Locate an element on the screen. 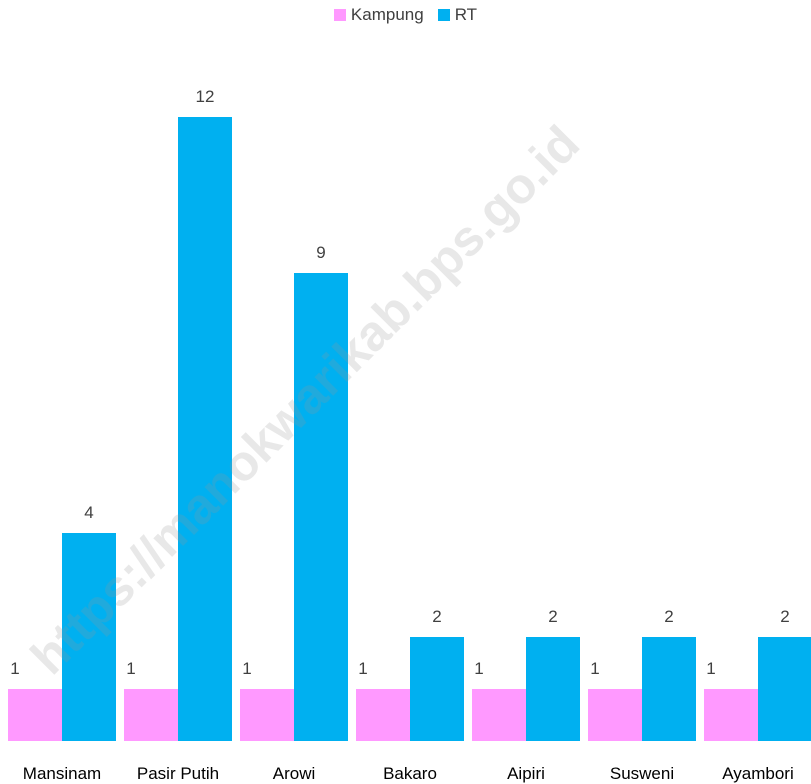  x-tick-label: Bakaro is located at coordinates (410, 773).